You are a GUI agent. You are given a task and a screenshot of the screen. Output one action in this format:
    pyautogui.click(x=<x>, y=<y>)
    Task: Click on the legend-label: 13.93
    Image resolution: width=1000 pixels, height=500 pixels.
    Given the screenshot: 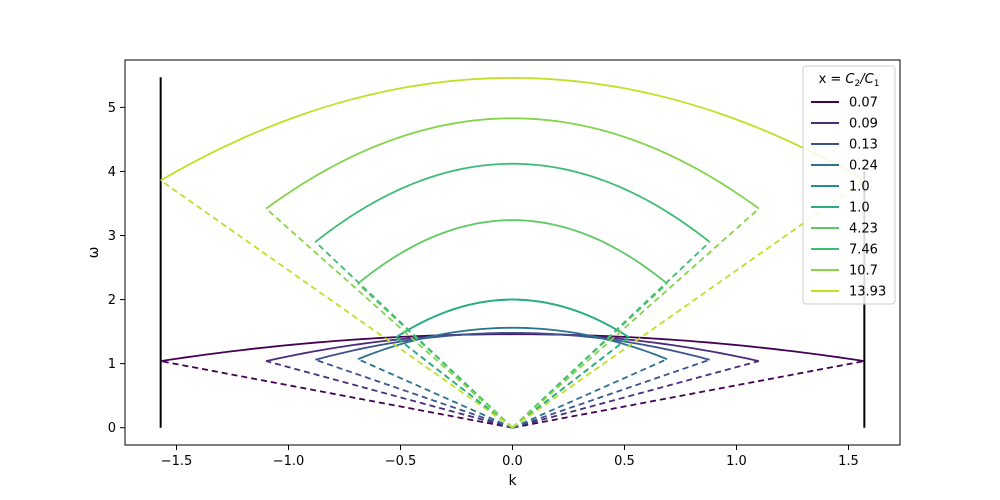 What is the action you would take?
    pyautogui.click(x=867, y=292)
    